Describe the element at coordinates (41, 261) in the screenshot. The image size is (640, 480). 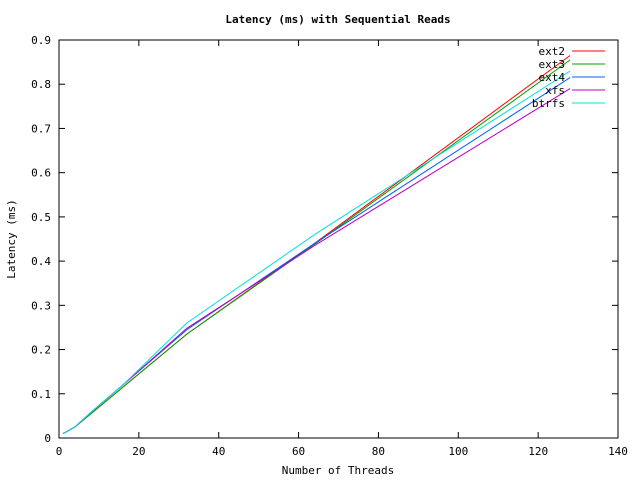
I see `y-tick-label: 0.4` at that location.